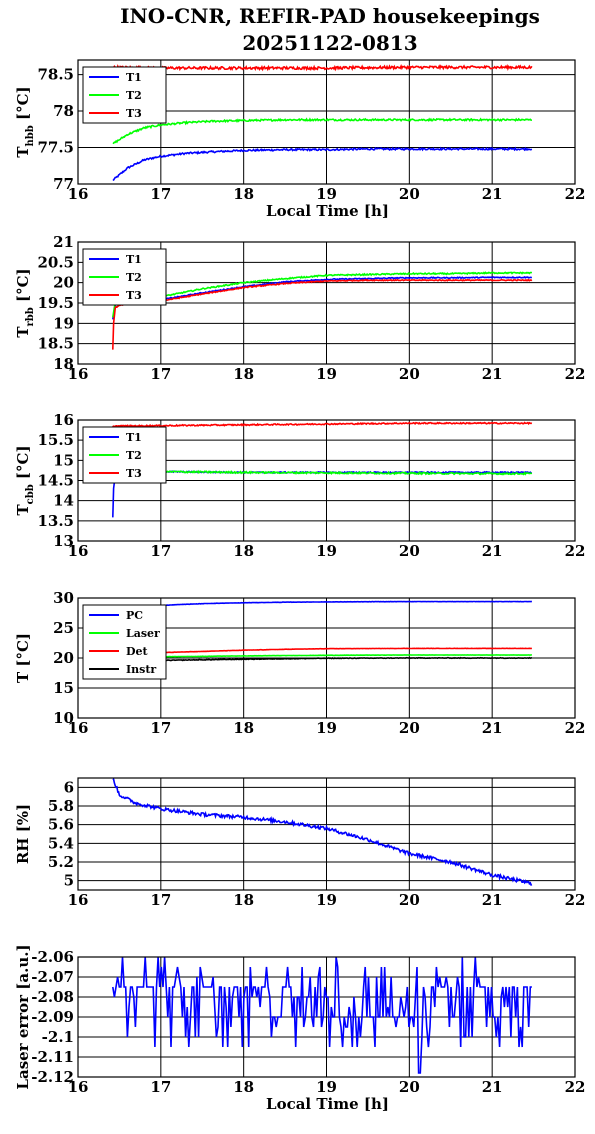 The height and width of the screenshot is (1134, 595). What do you see at coordinates (23, 1016) in the screenshot?
I see `y-axis-label: Laser error [a.u.]` at bounding box center [23, 1016].